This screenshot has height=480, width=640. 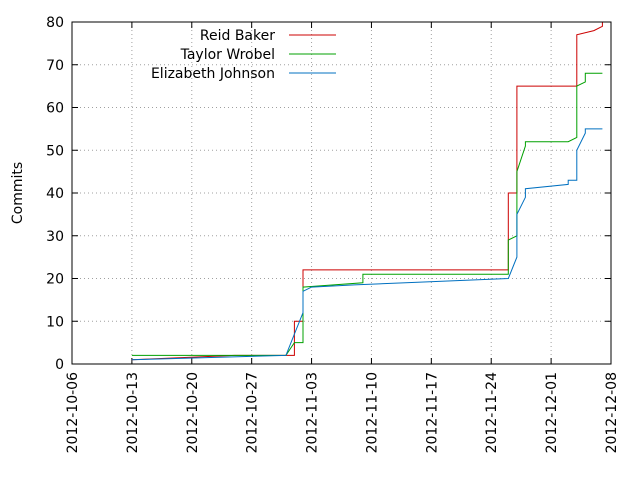 I want to click on x-tick-label: 2012-12-08, so click(x=612, y=412).